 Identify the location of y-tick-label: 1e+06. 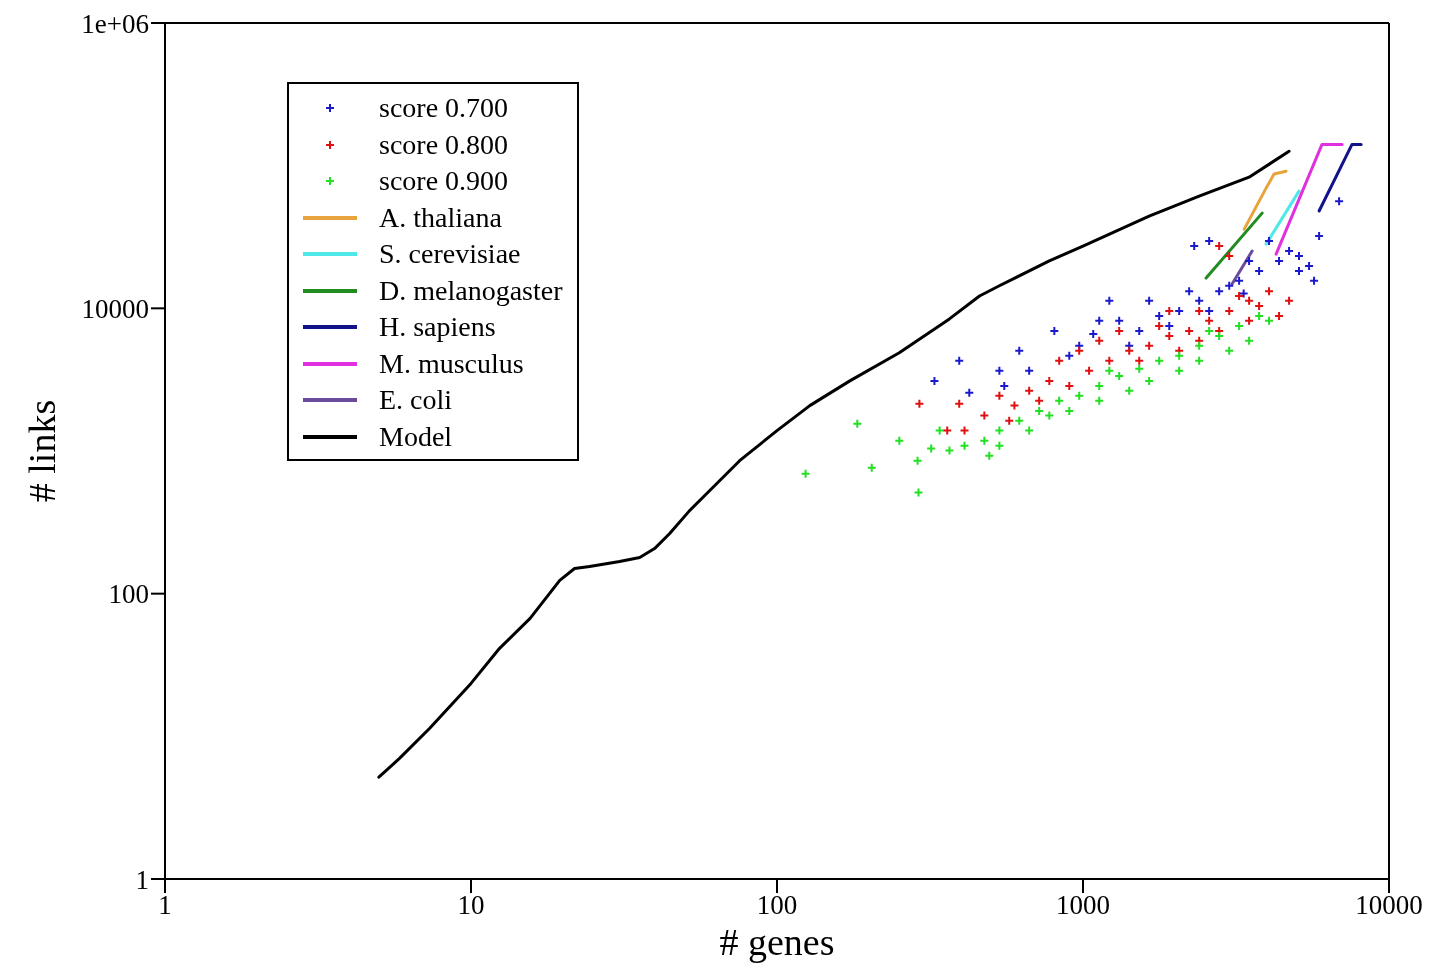
(115, 23).